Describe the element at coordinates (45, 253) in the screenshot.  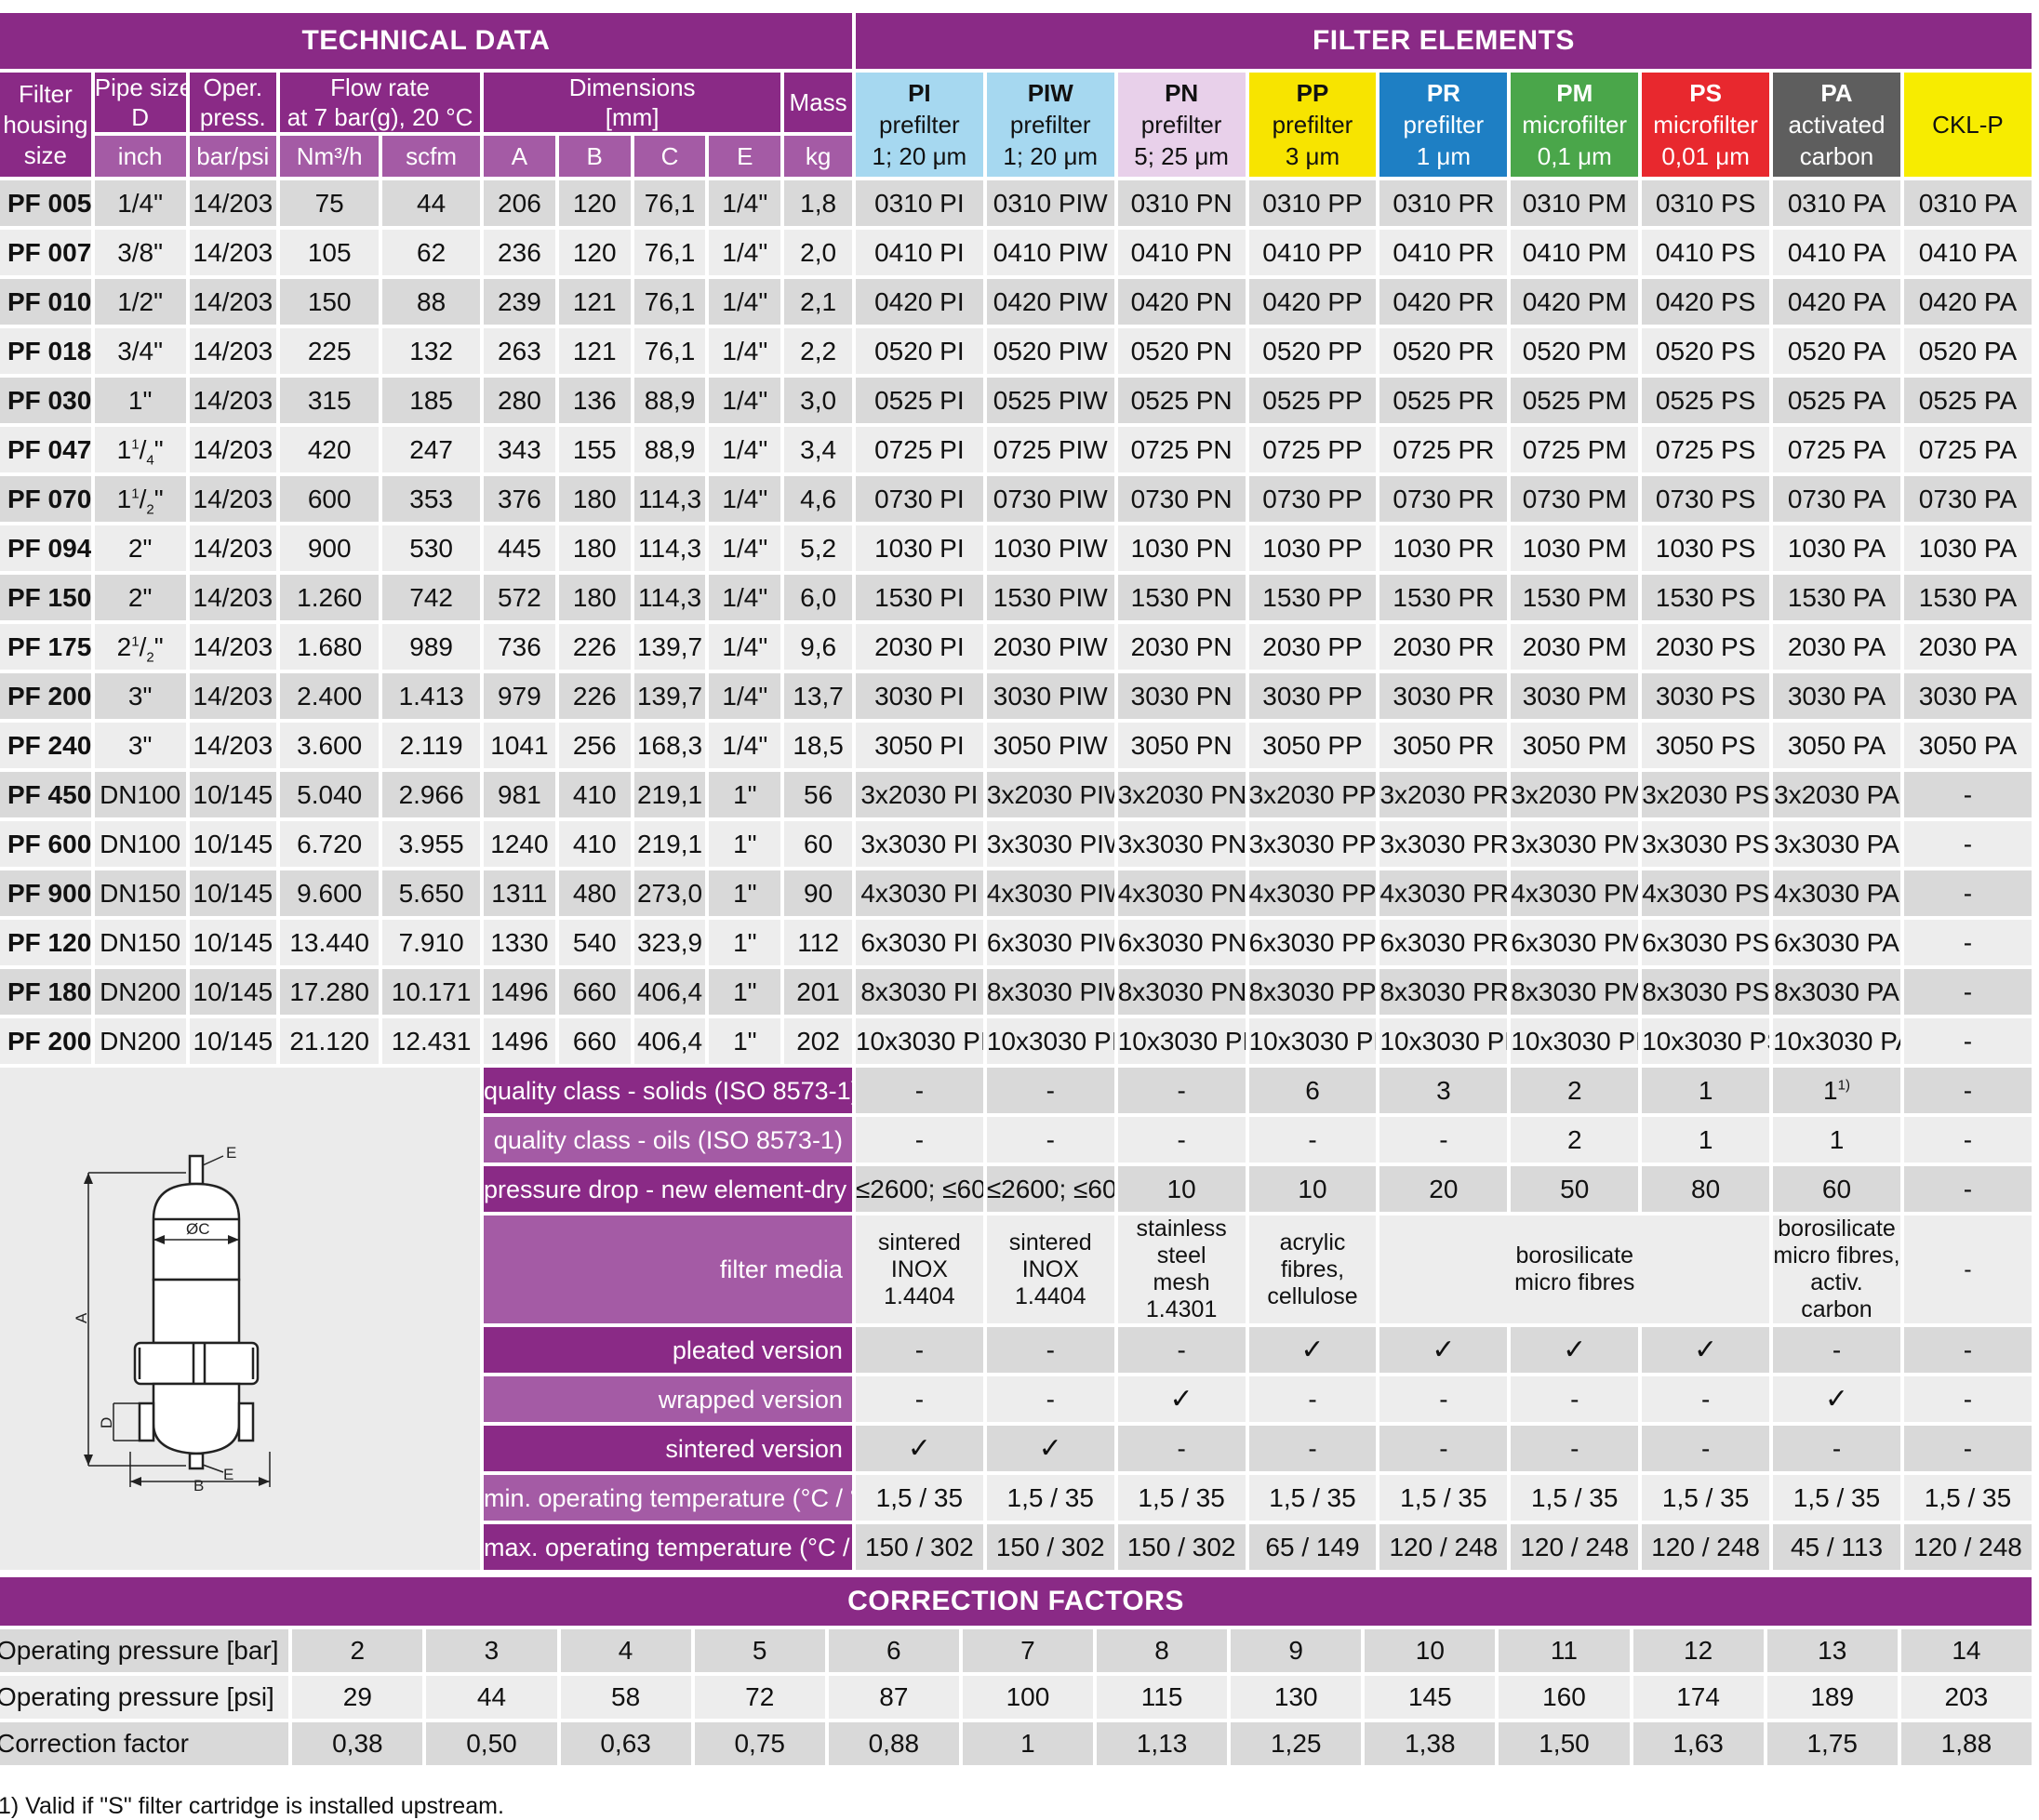
I see `housing-name: PF 007` at that location.